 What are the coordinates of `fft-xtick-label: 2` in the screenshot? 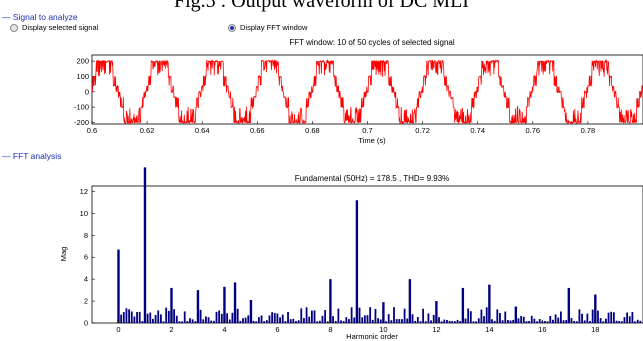 It's located at (171, 329).